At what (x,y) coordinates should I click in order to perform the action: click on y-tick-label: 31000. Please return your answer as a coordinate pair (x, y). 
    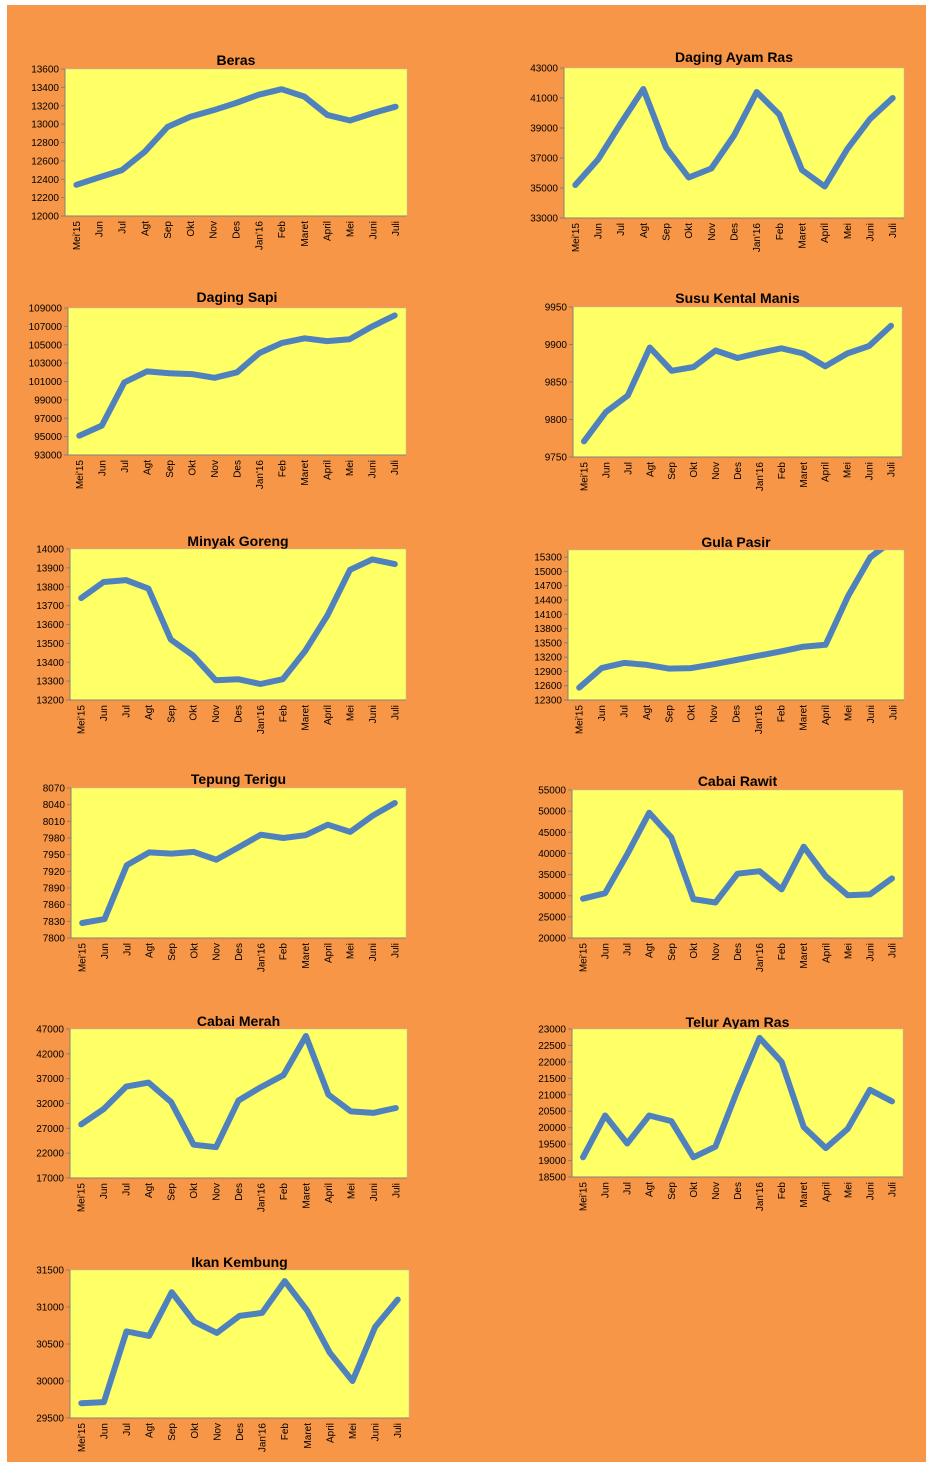
    Looking at the image, I should click on (50, 1308).